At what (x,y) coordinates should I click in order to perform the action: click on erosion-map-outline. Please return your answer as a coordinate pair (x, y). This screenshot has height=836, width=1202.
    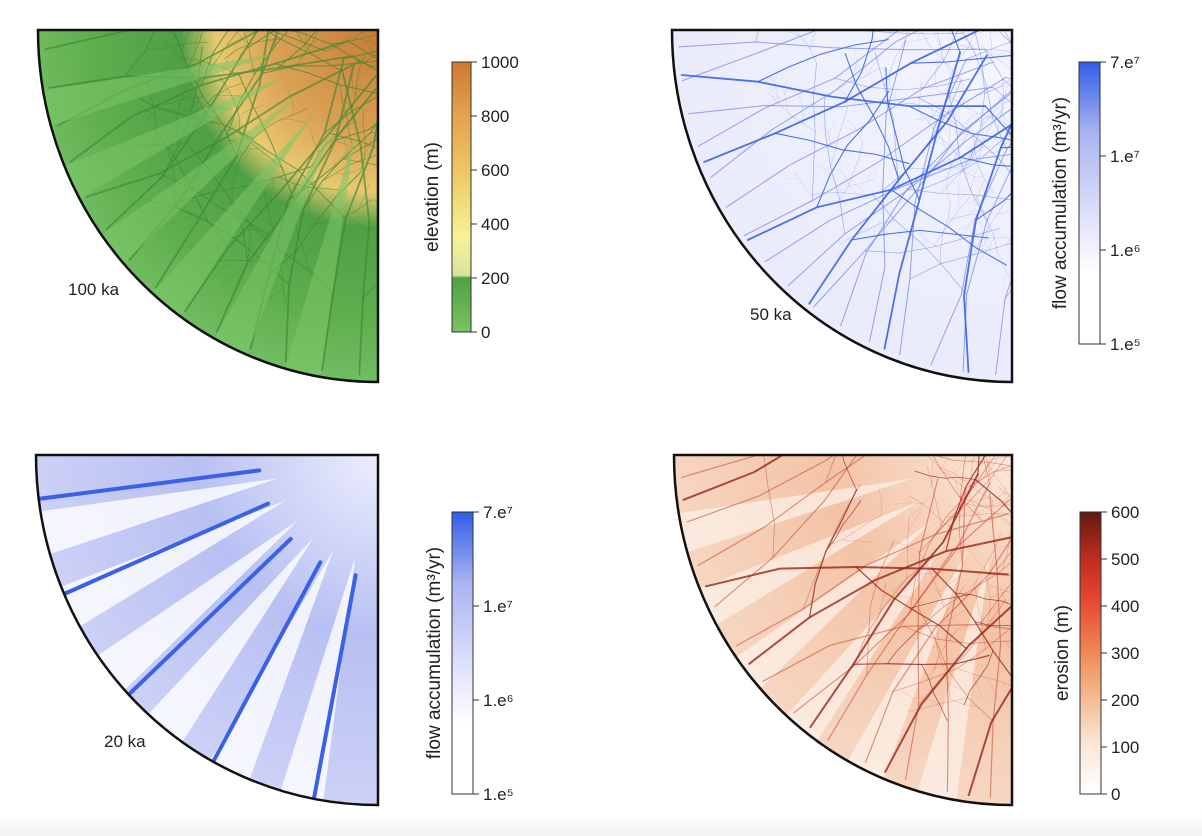
    Looking at the image, I should click on (843, 630).